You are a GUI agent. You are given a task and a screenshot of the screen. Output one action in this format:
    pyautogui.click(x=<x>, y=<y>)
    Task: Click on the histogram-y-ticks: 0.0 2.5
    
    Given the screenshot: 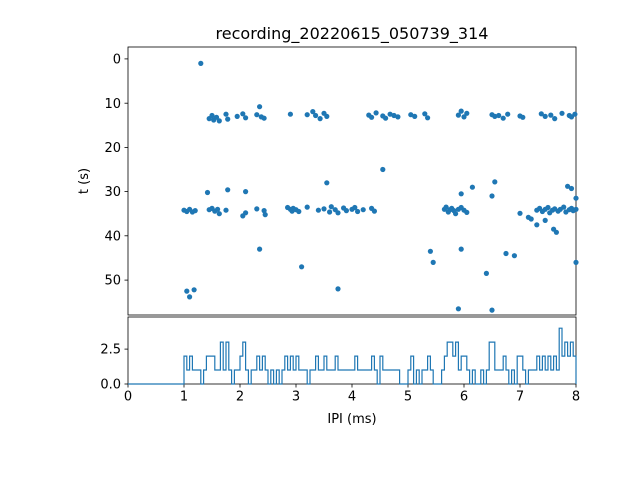 What is the action you would take?
    pyautogui.click(x=114, y=368)
    